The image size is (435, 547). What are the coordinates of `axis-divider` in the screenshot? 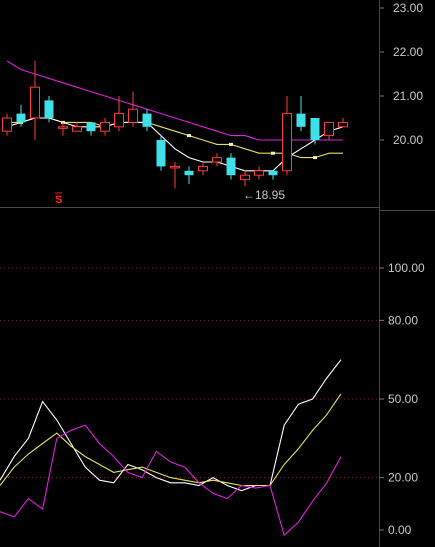 It's located at (407, 210).